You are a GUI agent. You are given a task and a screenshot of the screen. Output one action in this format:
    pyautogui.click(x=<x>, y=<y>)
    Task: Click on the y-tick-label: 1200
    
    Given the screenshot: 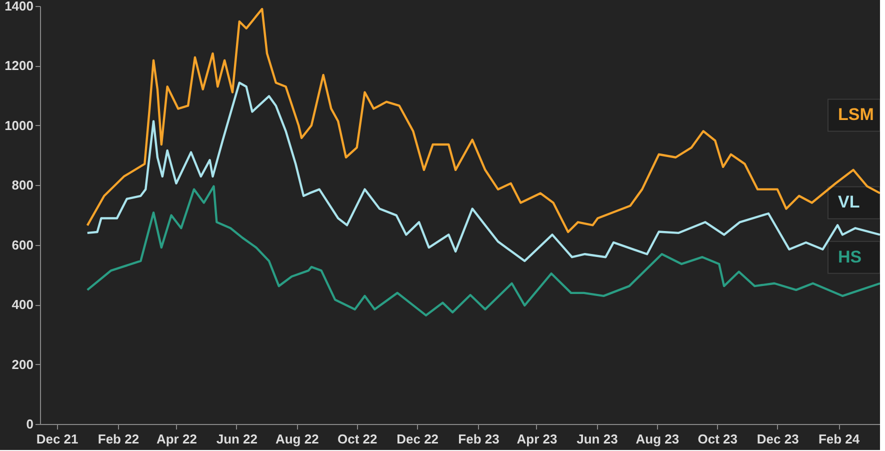 What is the action you would take?
    pyautogui.click(x=19, y=66)
    